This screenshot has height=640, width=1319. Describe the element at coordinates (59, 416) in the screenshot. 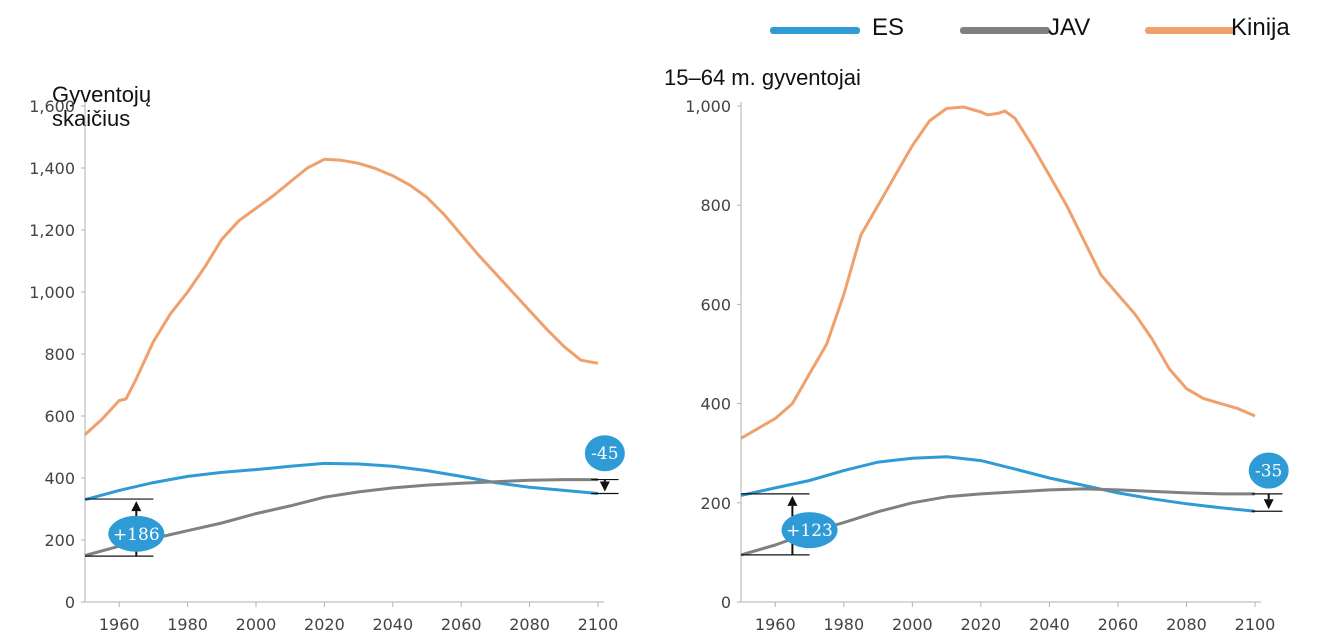

I see `left-y-tick-label: 600` at that location.